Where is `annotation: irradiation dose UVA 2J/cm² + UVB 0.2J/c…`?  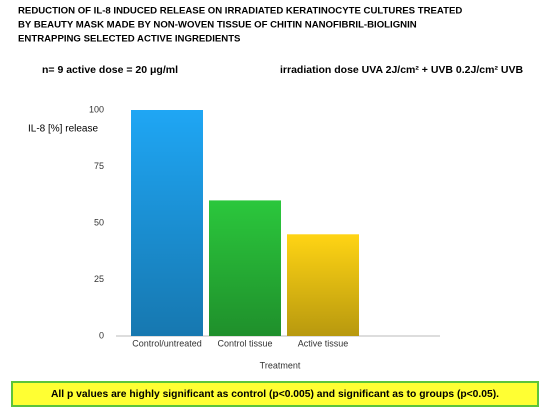
annotation: irradiation dose UVA 2J/cm² + UVB 0.2J/c… is located at coordinates (401, 70).